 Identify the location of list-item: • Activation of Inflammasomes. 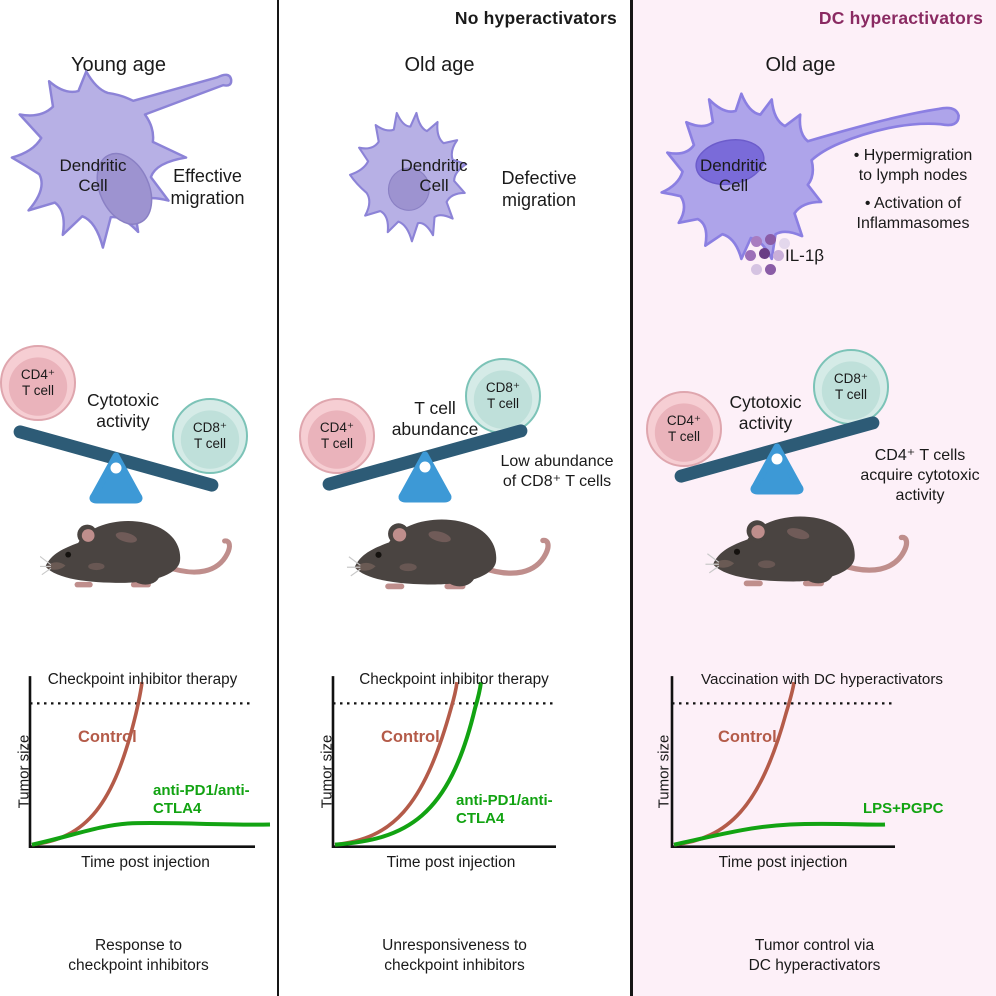
(913, 213).